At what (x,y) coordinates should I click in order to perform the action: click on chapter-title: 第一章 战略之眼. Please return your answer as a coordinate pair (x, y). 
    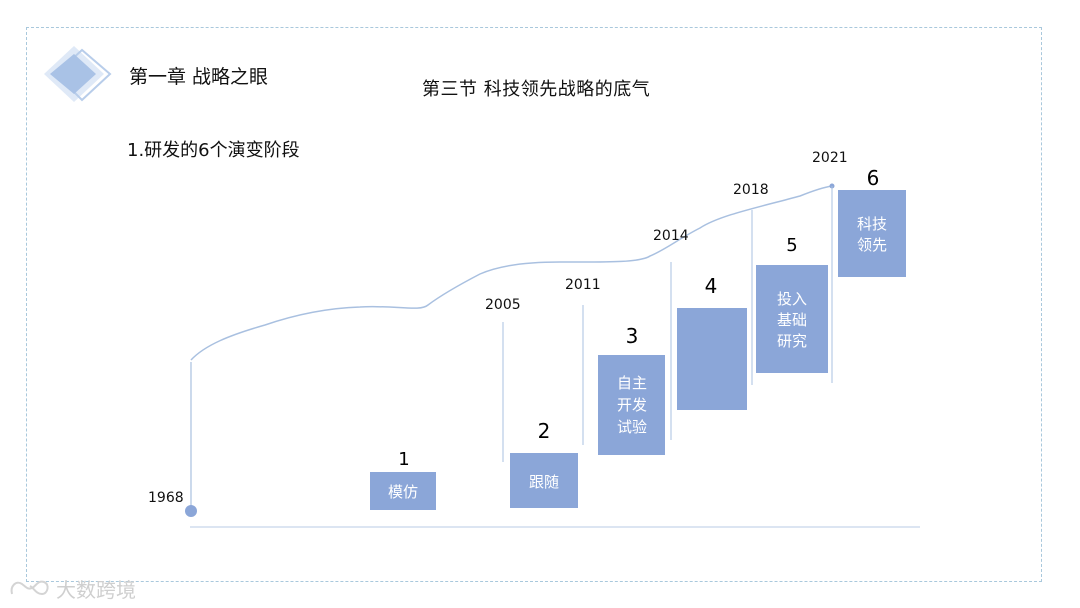
    Looking at the image, I should click on (199, 77).